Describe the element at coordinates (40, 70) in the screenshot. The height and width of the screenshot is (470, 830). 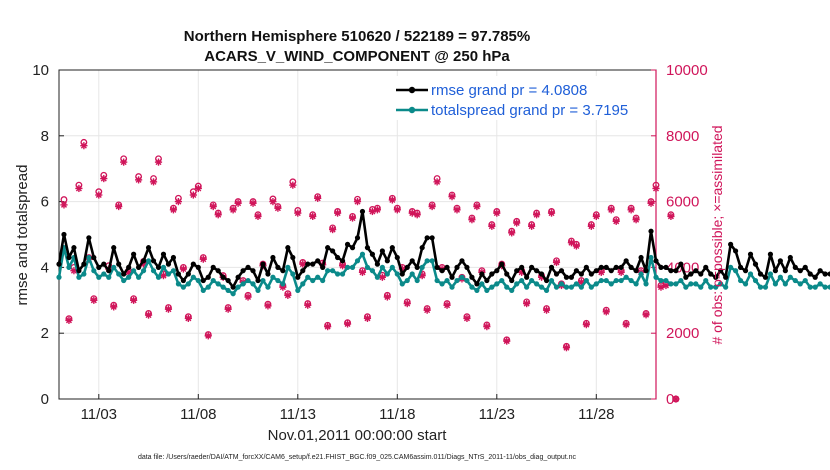
I see `y-tick-label: 10` at that location.